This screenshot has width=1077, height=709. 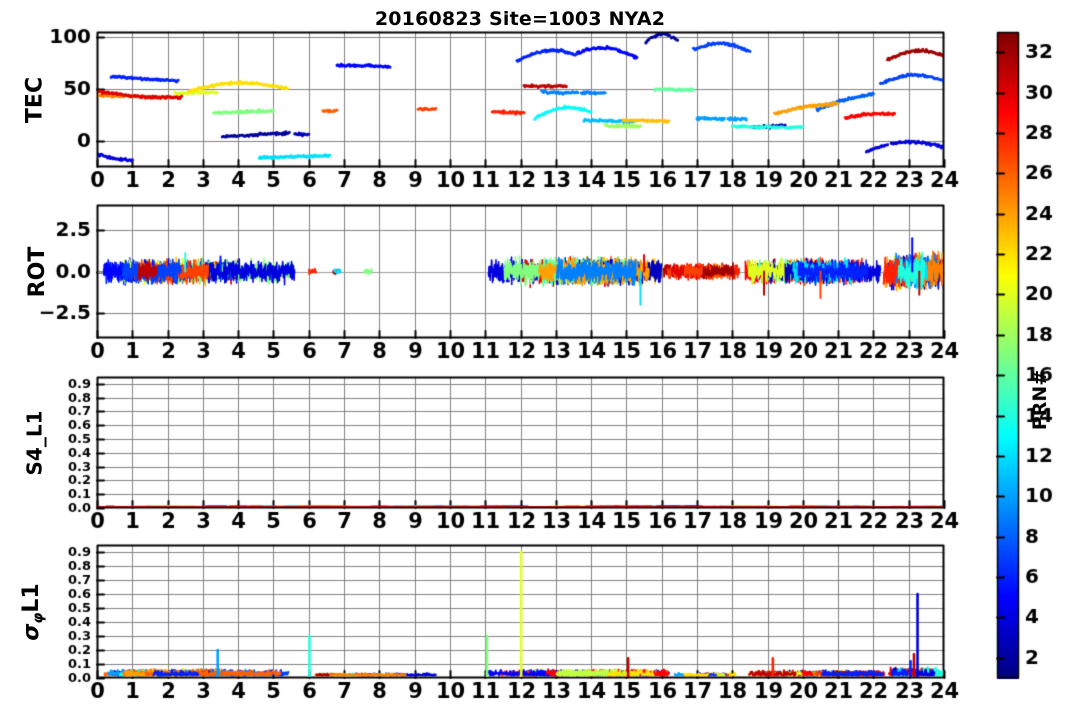 What do you see at coordinates (33, 611) in the screenshot?
I see `y-axis-label-sigma-phi-l1: σφL1` at bounding box center [33, 611].